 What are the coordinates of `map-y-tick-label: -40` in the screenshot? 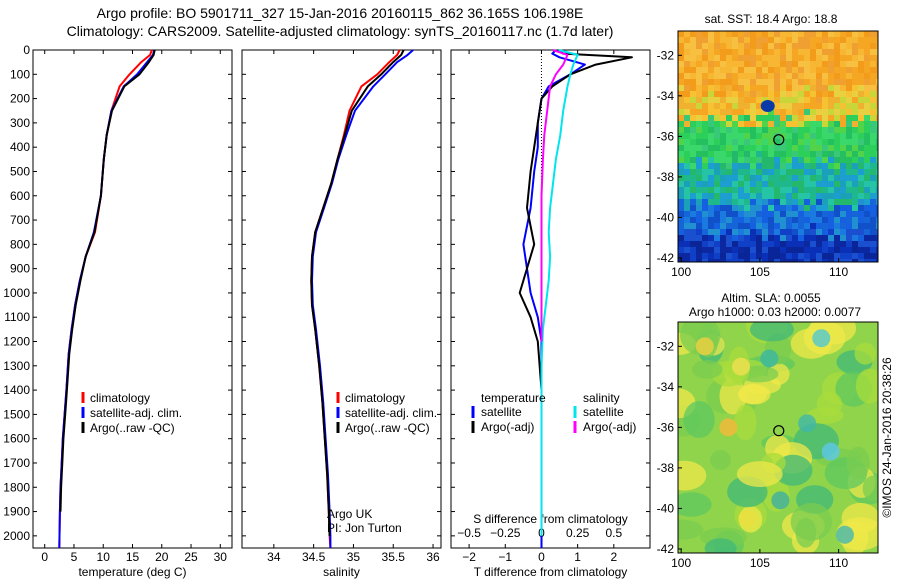 It's located at (666, 217).